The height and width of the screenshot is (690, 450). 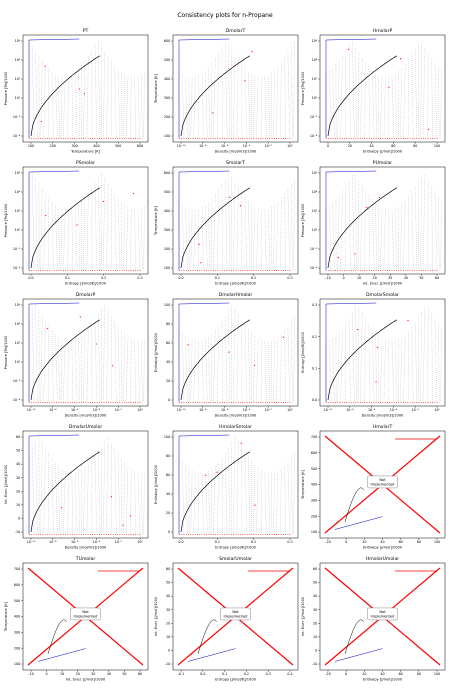 What do you see at coordinates (315, 98) in the screenshot?
I see `y-tick-label: 10⁰` at bounding box center [315, 98].